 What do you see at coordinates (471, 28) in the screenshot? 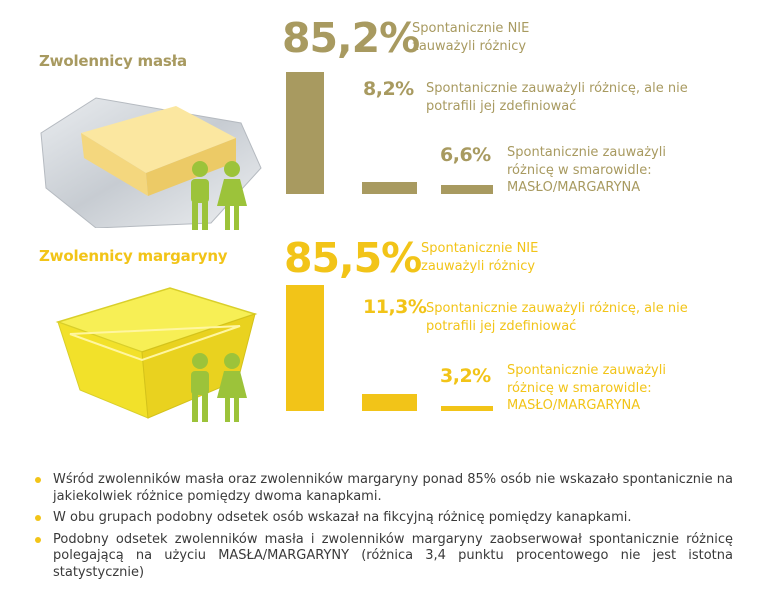
I see `butter-desc-0-line1: Spontanicznie NIE` at bounding box center [471, 28].